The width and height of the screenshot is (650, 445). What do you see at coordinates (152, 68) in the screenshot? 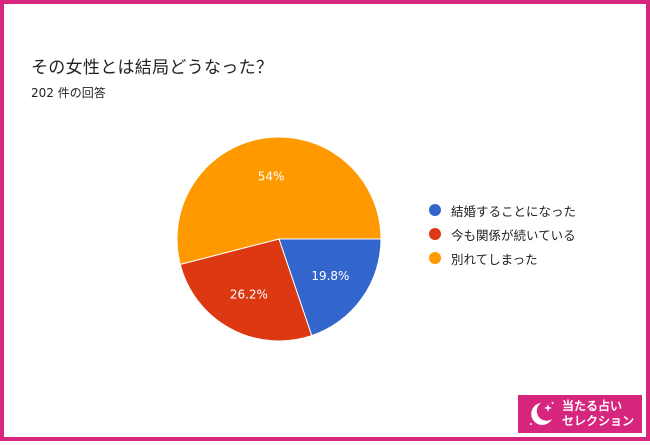
I see `question-title: その女性とは結局どうなった？` at bounding box center [152, 68].